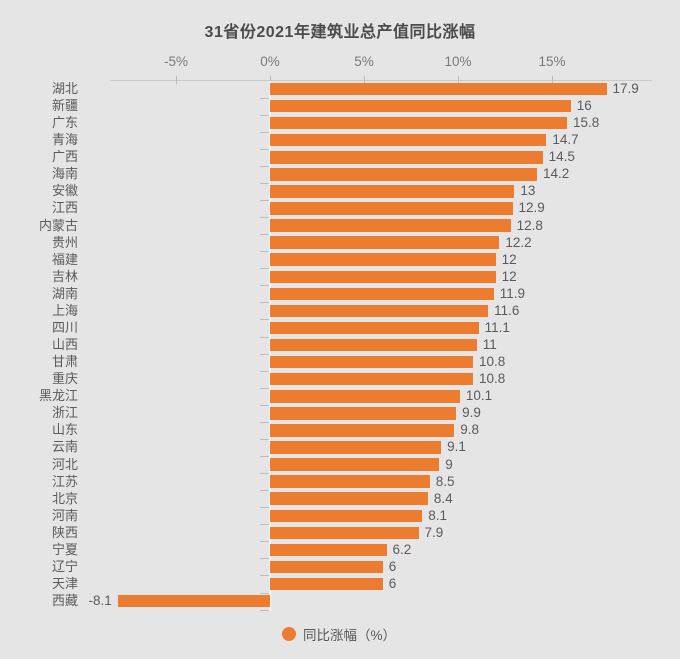 The height and width of the screenshot is (659, 680). What do you see at coordinates (556, 174) in the screenshot?
I see `value-label: 14.2` at bounding box center [556, 174].